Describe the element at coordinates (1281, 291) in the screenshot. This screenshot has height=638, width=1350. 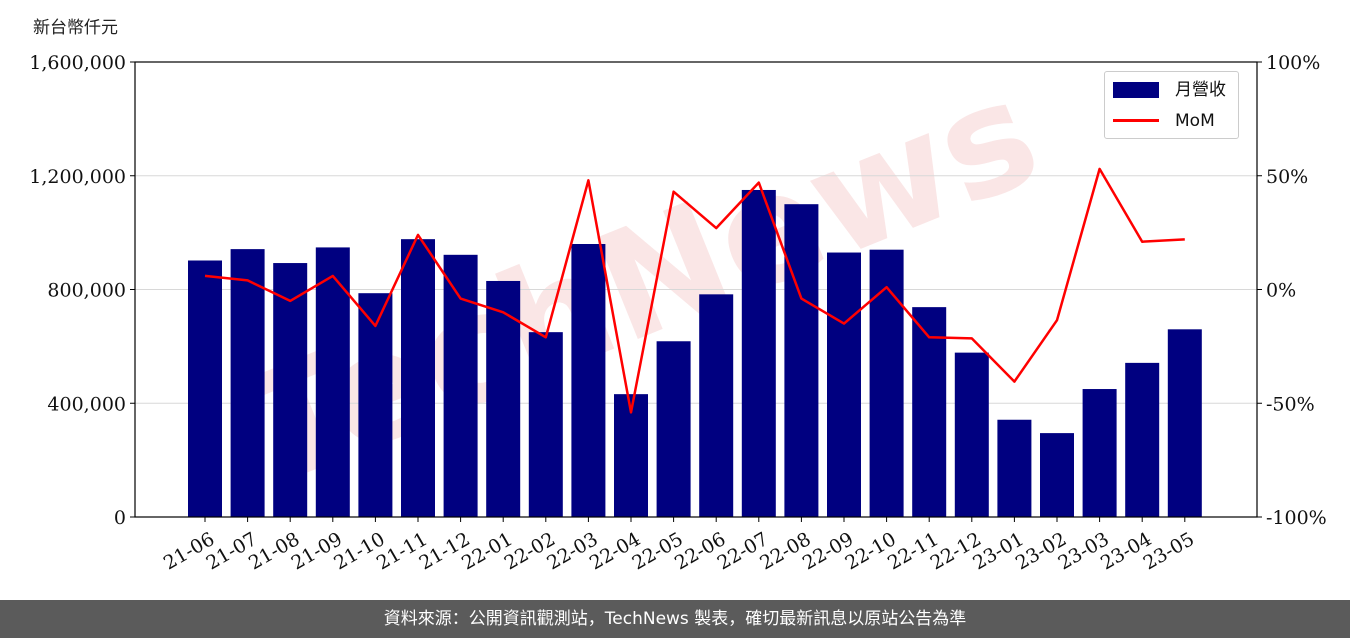
I see `right-tick-label-2: 0%` at that location.